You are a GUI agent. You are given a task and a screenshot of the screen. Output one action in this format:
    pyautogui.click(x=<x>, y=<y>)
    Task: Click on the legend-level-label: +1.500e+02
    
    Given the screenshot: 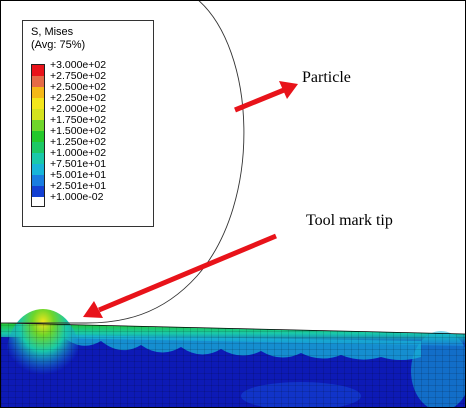 What is the action you would take?
    pyautogui.click(x=78, y=131)
    